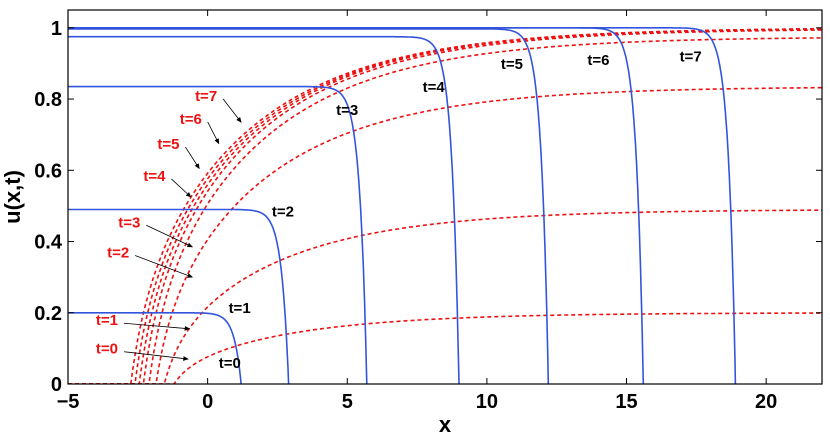 The width and height of the screenshot is (830, 441). I want to click on y-tick-label: 0, so click(56, 385).